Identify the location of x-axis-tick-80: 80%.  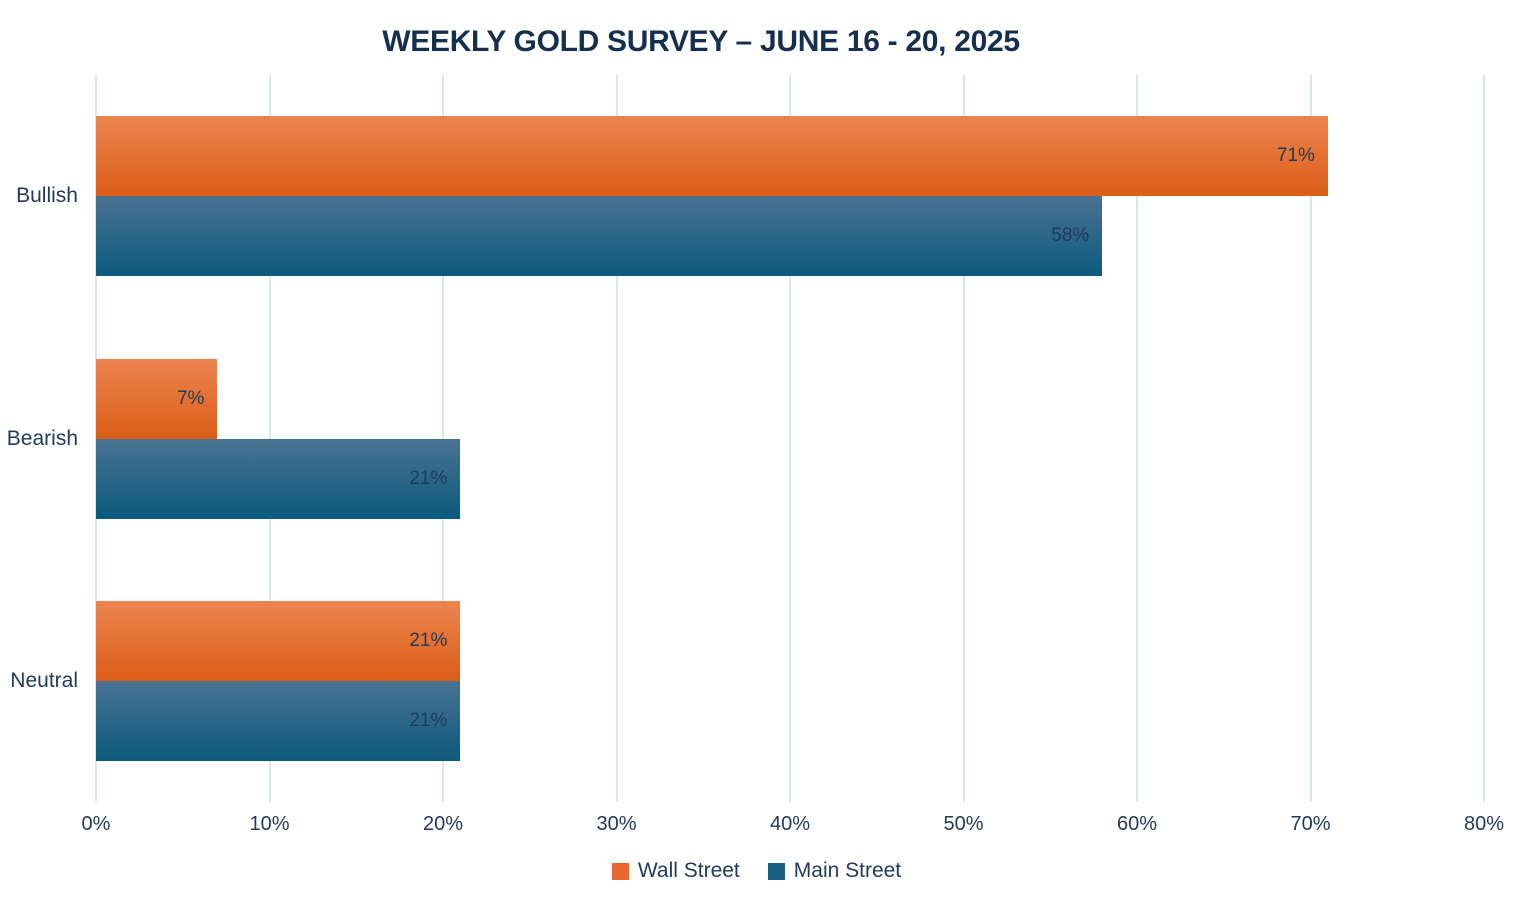
(1484, 824).